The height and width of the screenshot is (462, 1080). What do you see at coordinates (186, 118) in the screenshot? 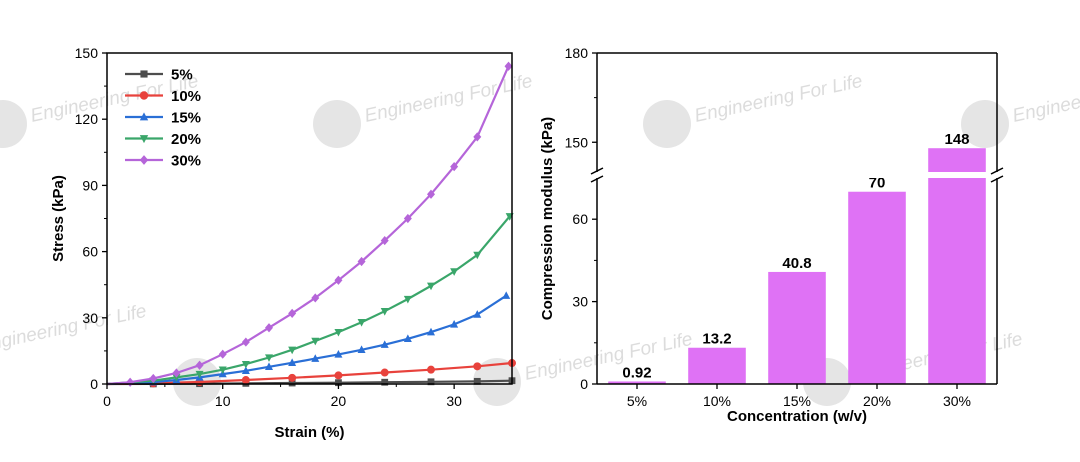
I see `legend-label: 15%` at bounding box center [186, 118].